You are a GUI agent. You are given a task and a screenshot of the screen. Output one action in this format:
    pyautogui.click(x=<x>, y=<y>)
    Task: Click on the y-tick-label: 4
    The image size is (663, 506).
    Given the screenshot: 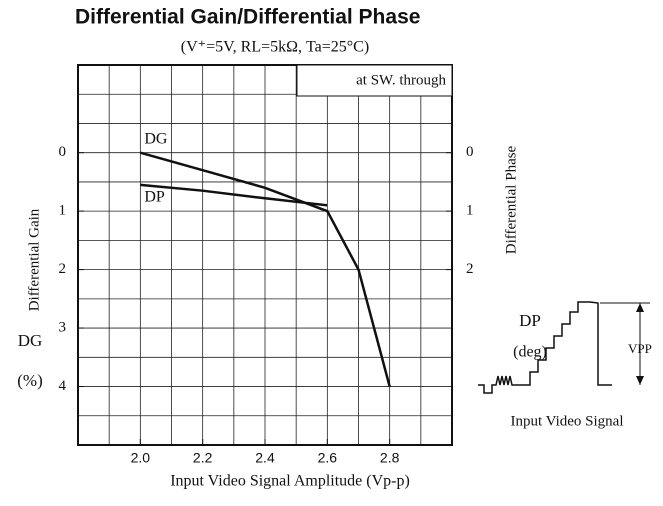 What is the action you would take?
    pyautogui.click(x=63, y=386)
    